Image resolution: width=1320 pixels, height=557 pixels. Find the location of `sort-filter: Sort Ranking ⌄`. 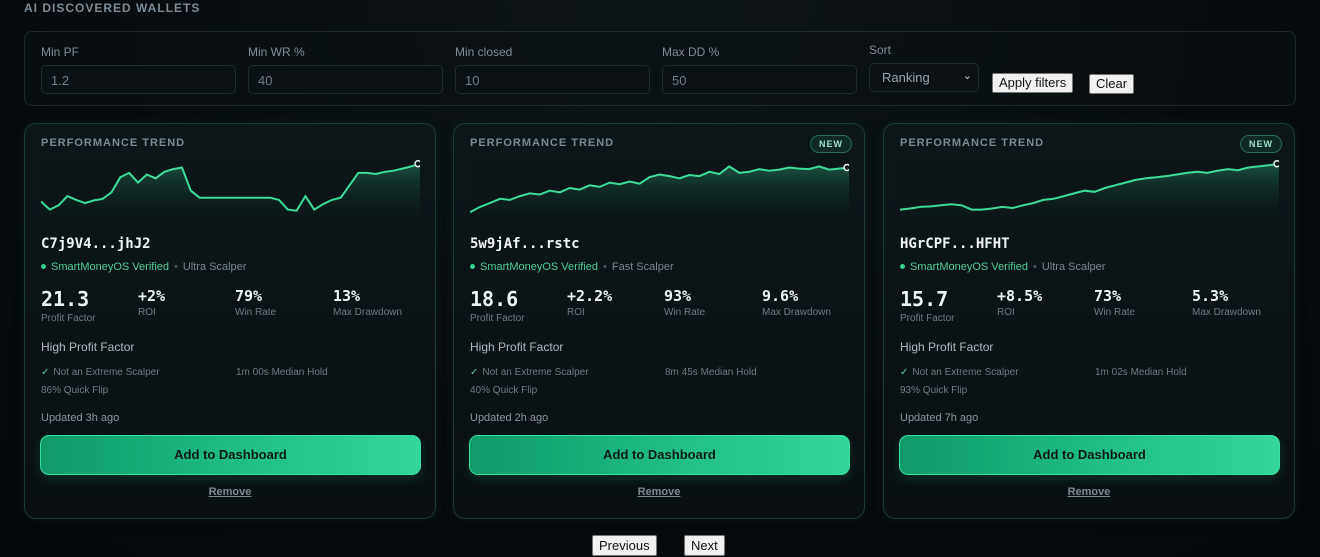

sort-filter: Sort Ranking ⌄ is located at coordinates (924, 67).